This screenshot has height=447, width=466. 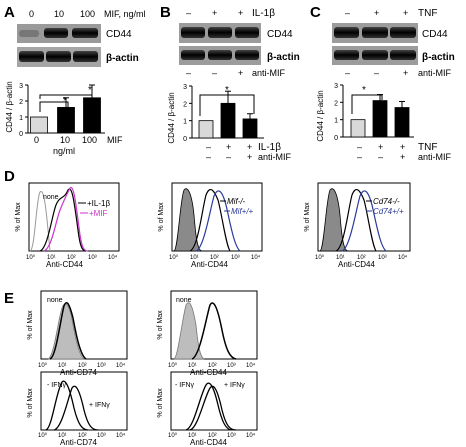 I want to click on ylabel-b: CD44 / β-actin, so click(x=171, y=117).